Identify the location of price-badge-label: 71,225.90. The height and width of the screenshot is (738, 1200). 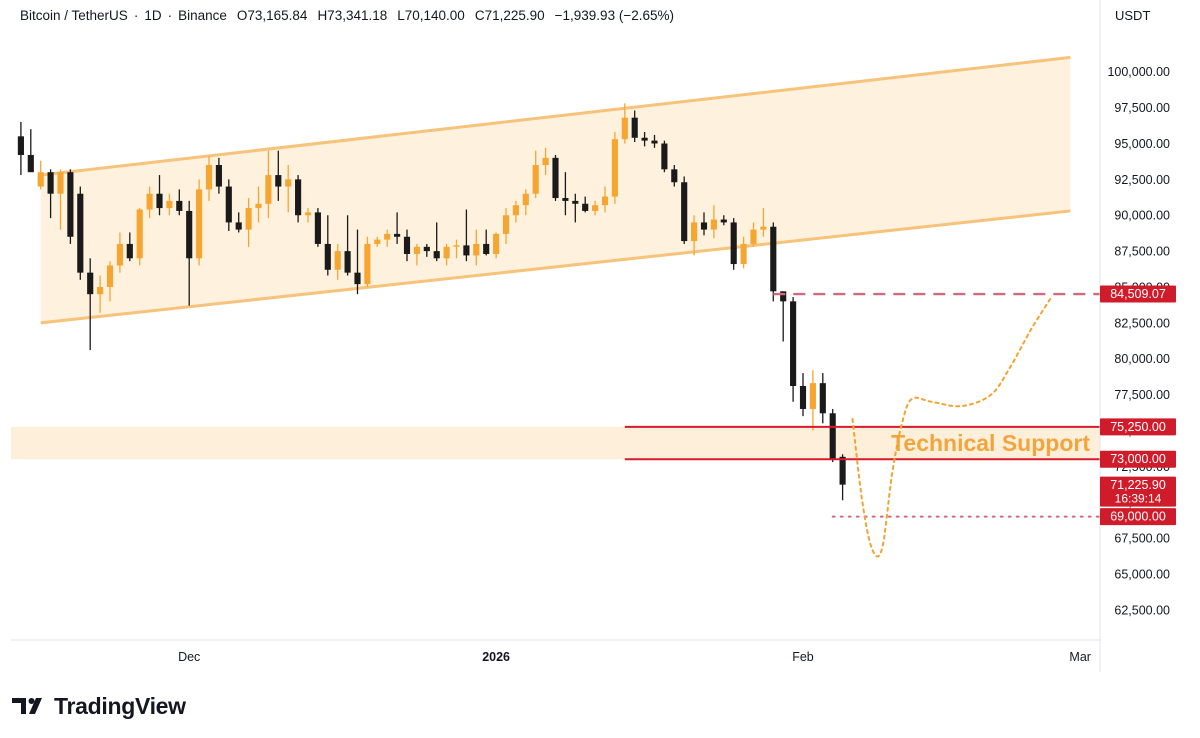
(1138, 485).